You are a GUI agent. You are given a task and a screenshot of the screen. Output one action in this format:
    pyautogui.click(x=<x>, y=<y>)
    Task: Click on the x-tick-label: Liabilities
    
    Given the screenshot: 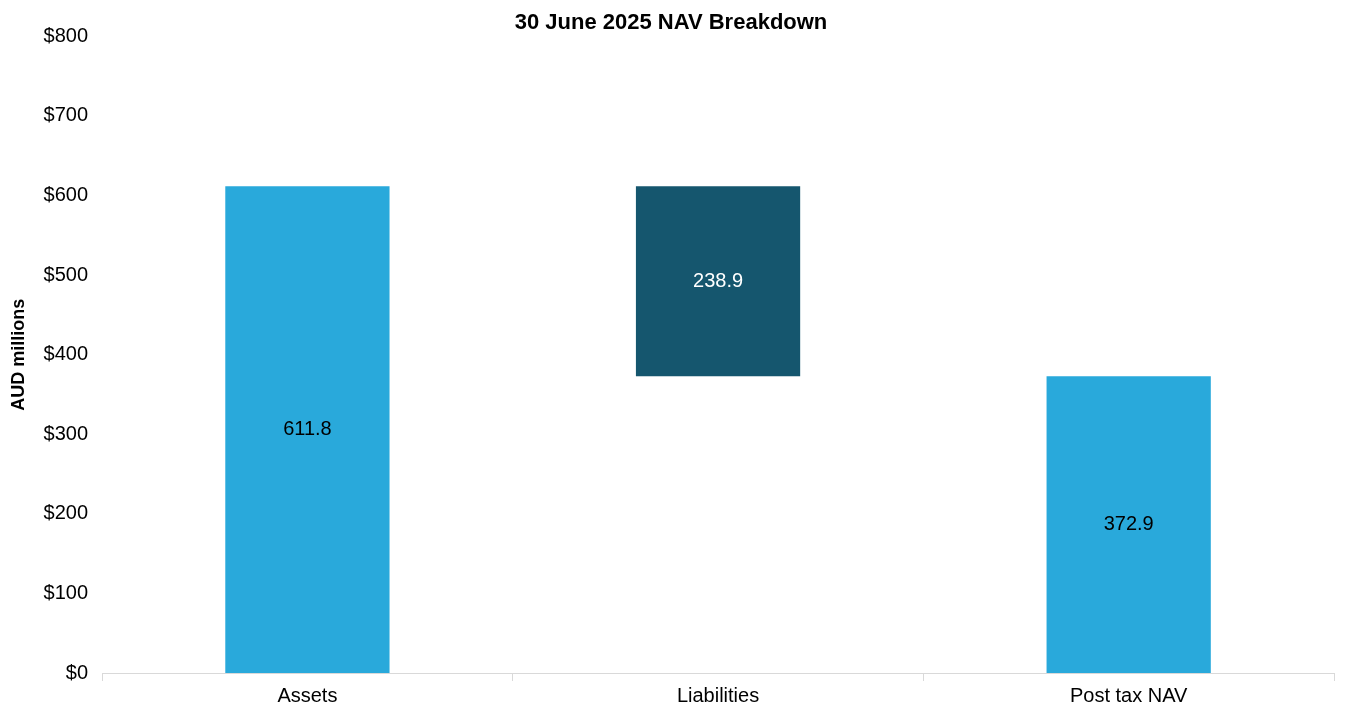 What is the action you would take?
    pyautogui.click(x=718, y=694)
    